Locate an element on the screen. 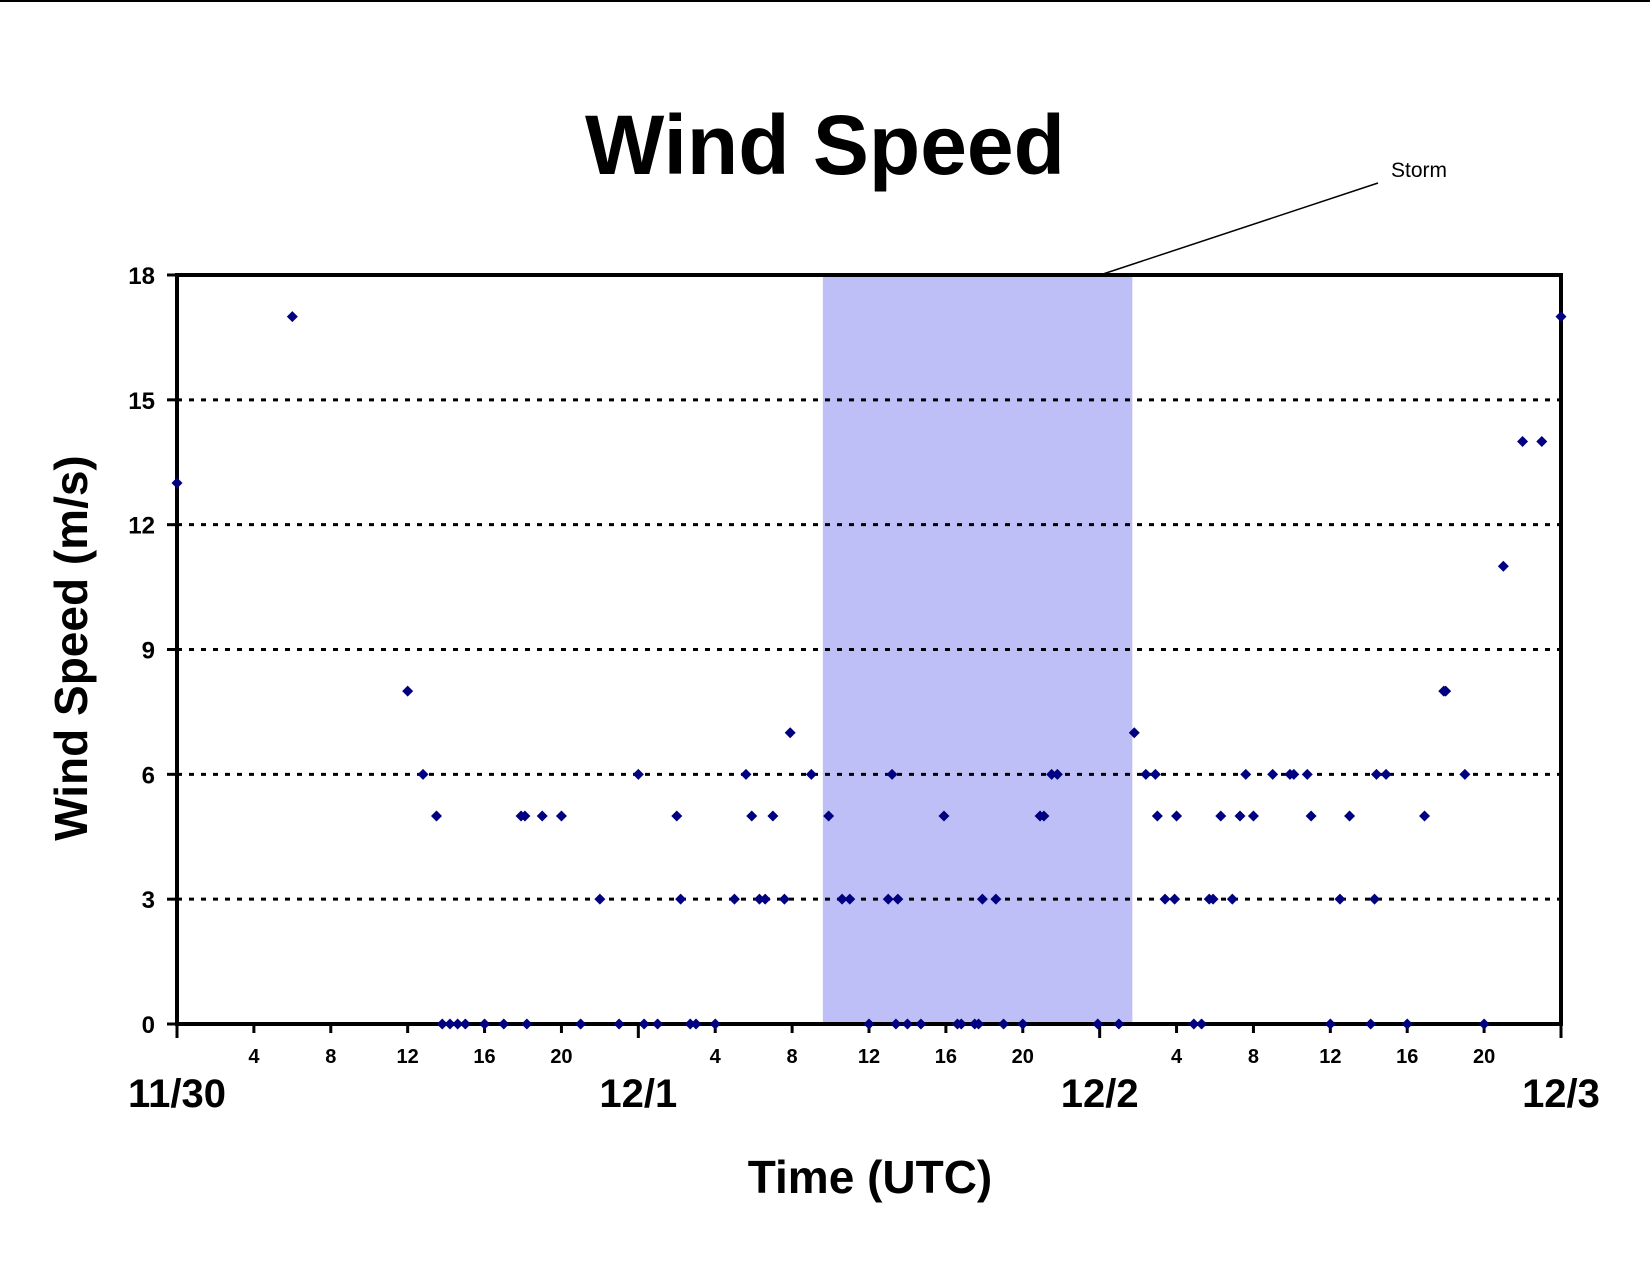 This screenshot has height=1275, width=1650. x-day-label: 11/30 is located at coordinates (177, 1094).